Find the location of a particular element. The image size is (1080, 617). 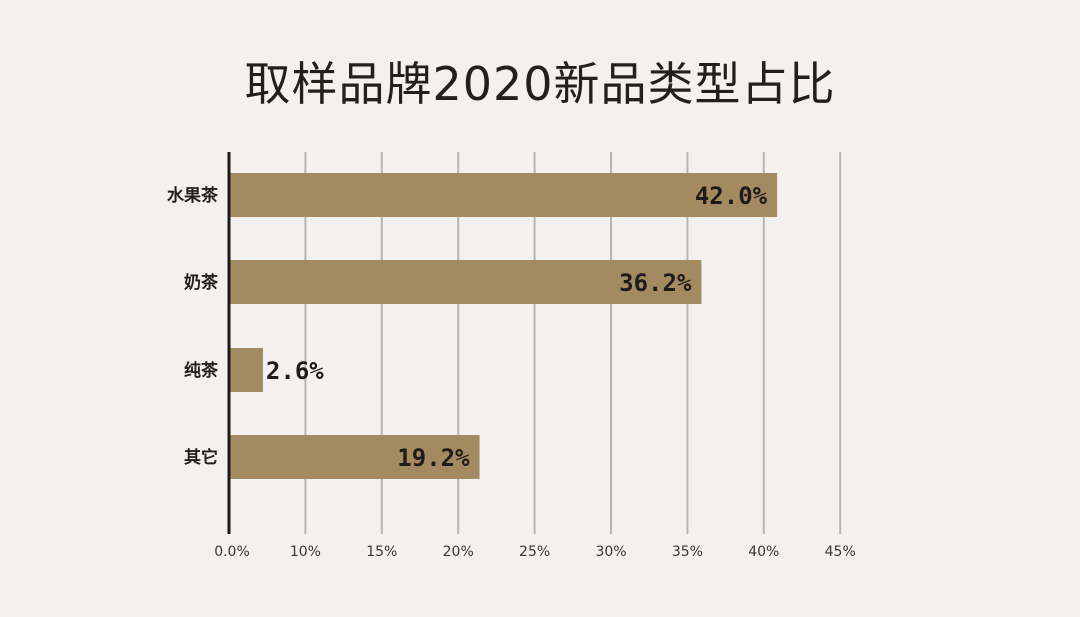

data-label: 19.2% is located at coordinates (433, 458).